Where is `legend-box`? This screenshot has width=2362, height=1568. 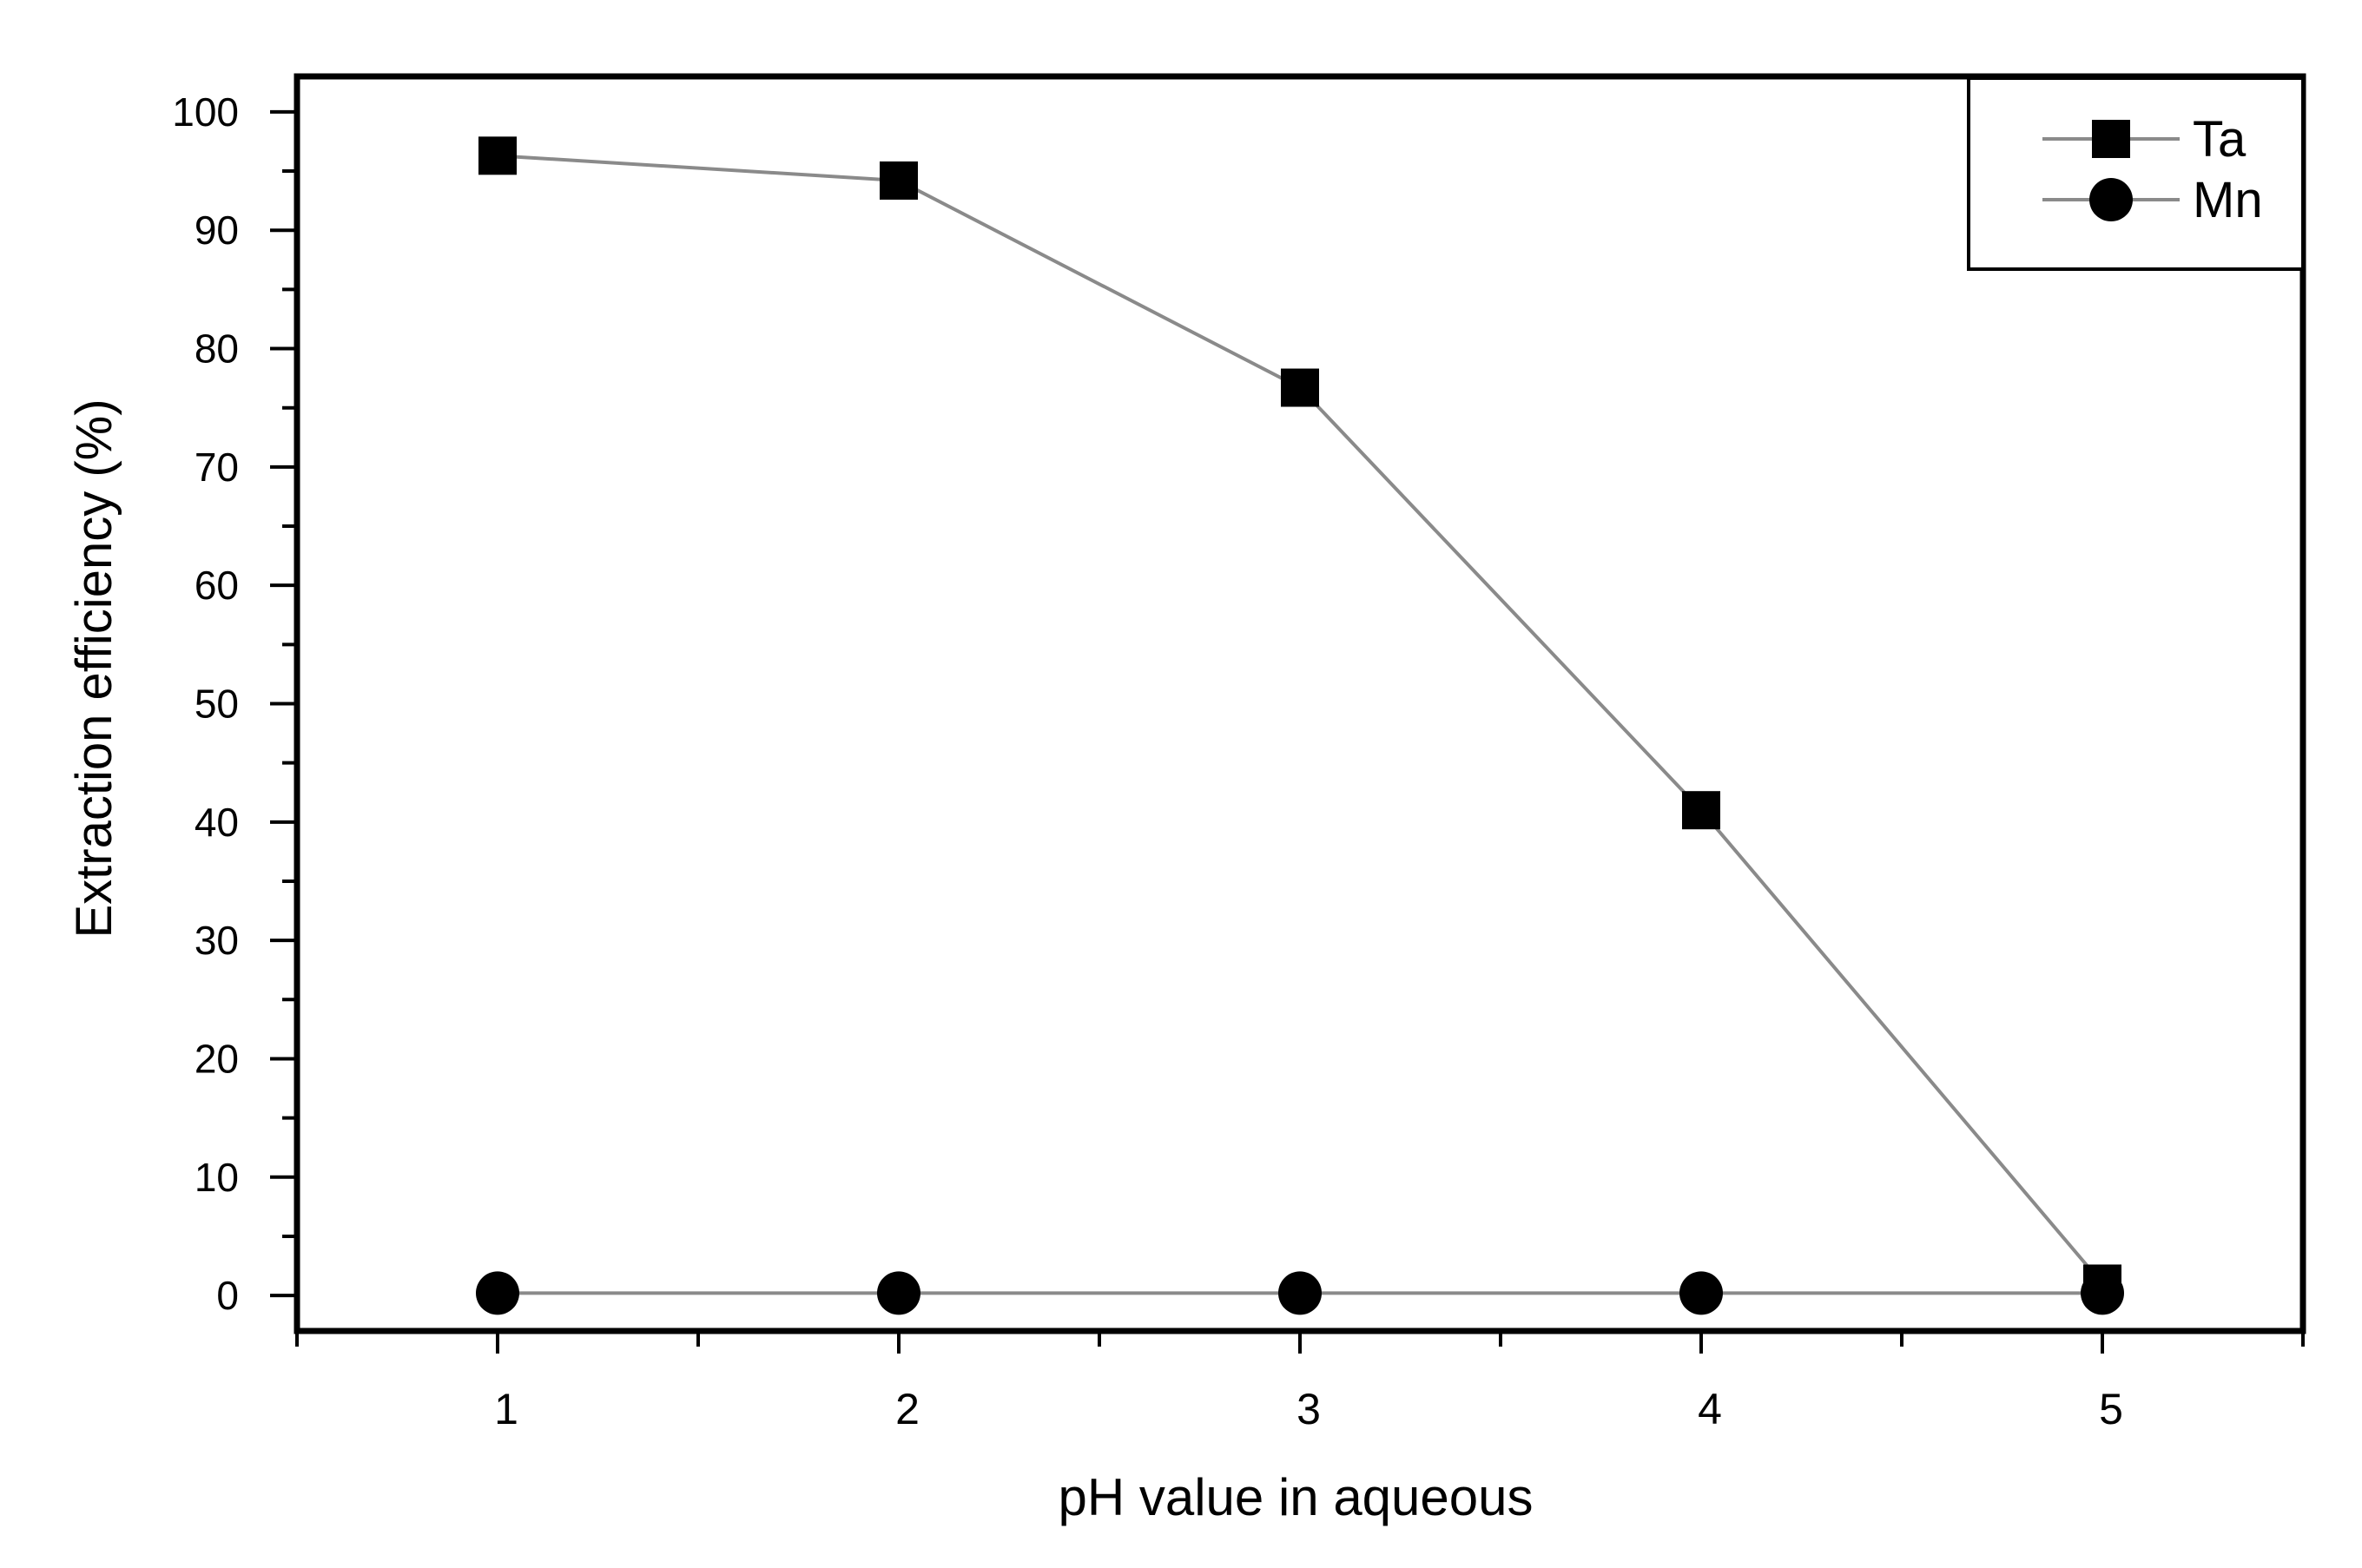 legend-box is located at coordinates (2136, 173).